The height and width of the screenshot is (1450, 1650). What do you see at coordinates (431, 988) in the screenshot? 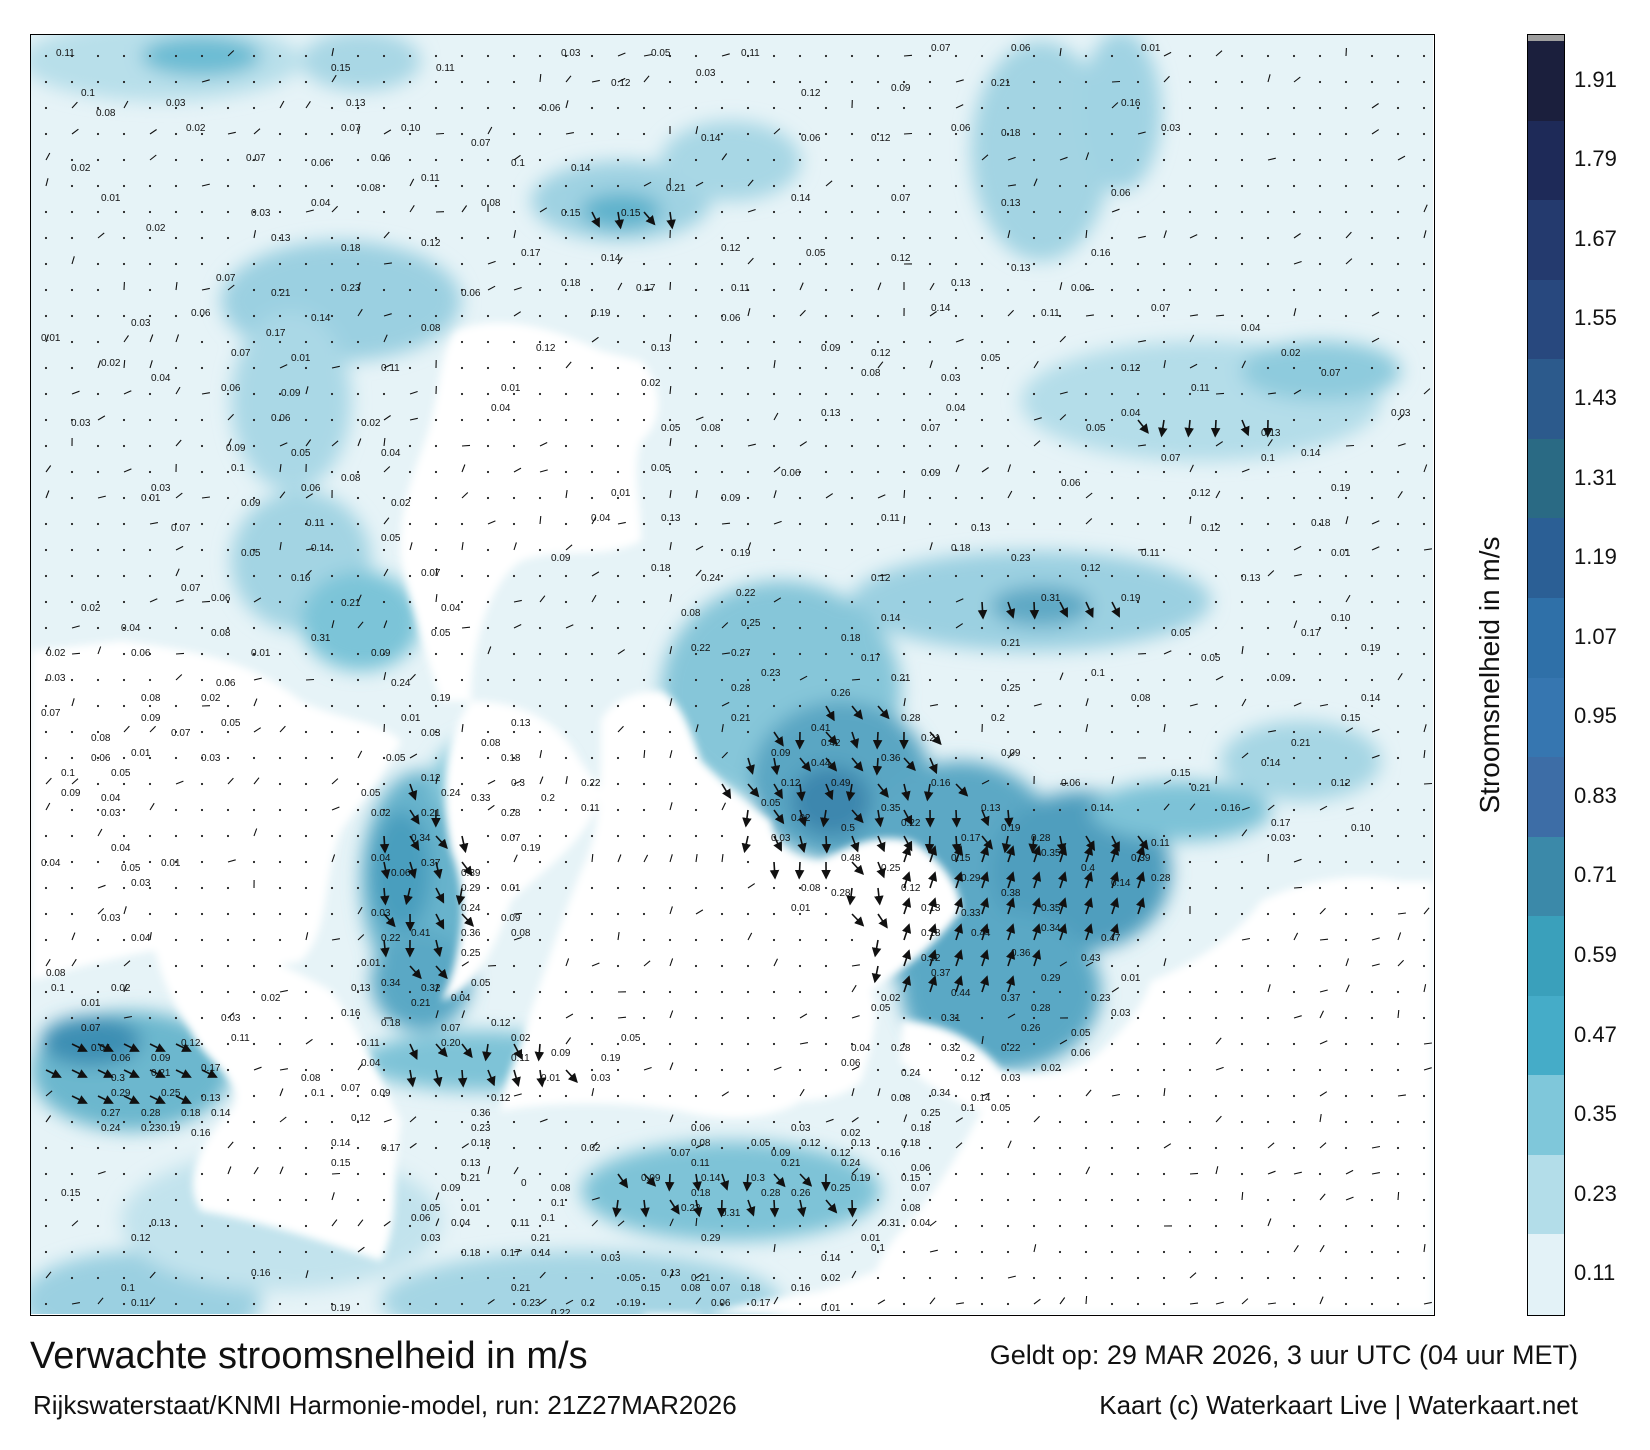
I see `speed-label: 0.32` at bounding box center [431, 988].